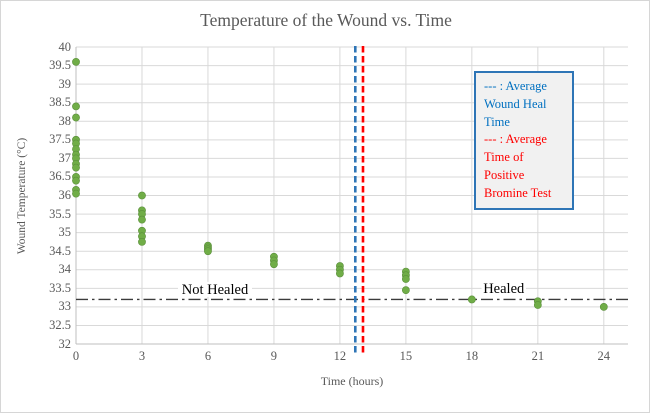  Describe the element at coordinates (472, 356) in the screenshot. I see `x-tick-label: 18` at that location.